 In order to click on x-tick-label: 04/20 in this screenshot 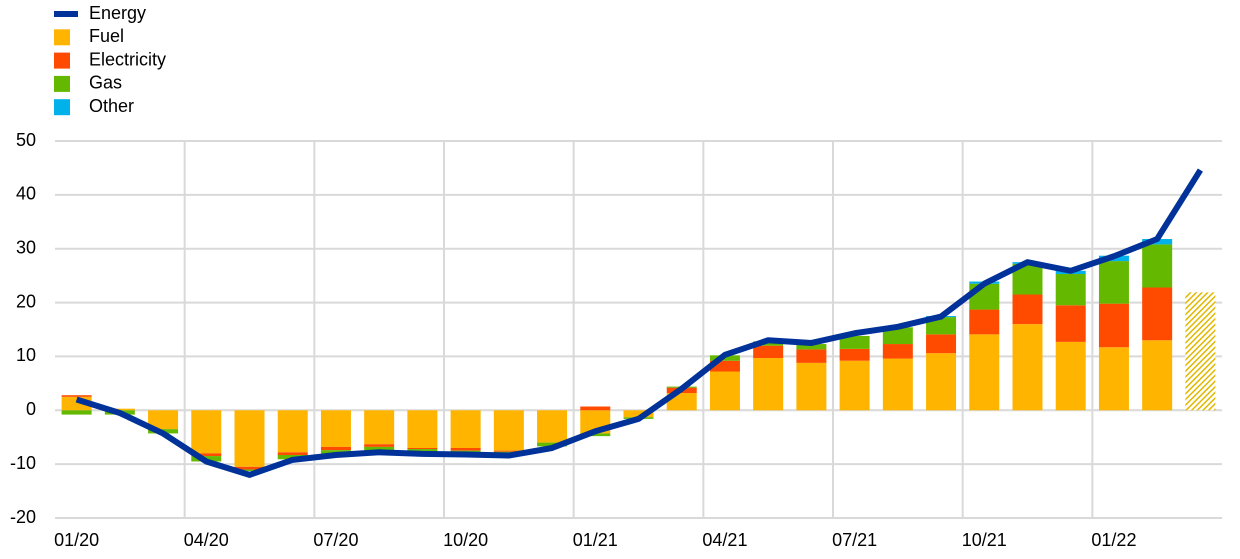, I will do `click(206, 540)`.